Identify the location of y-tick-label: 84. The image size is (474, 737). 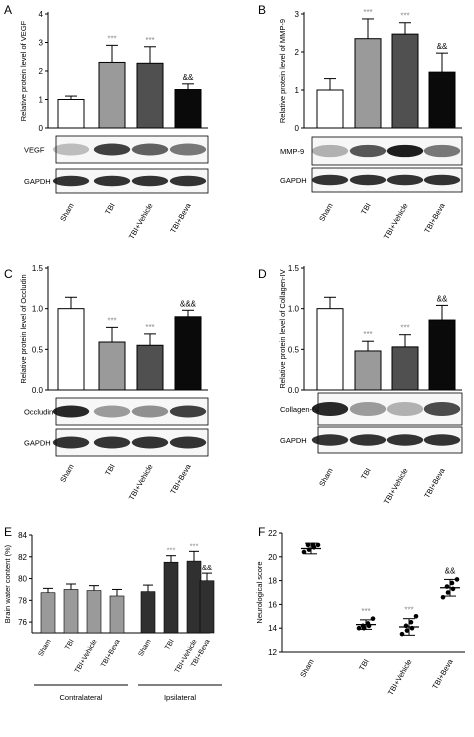
(22, 535).